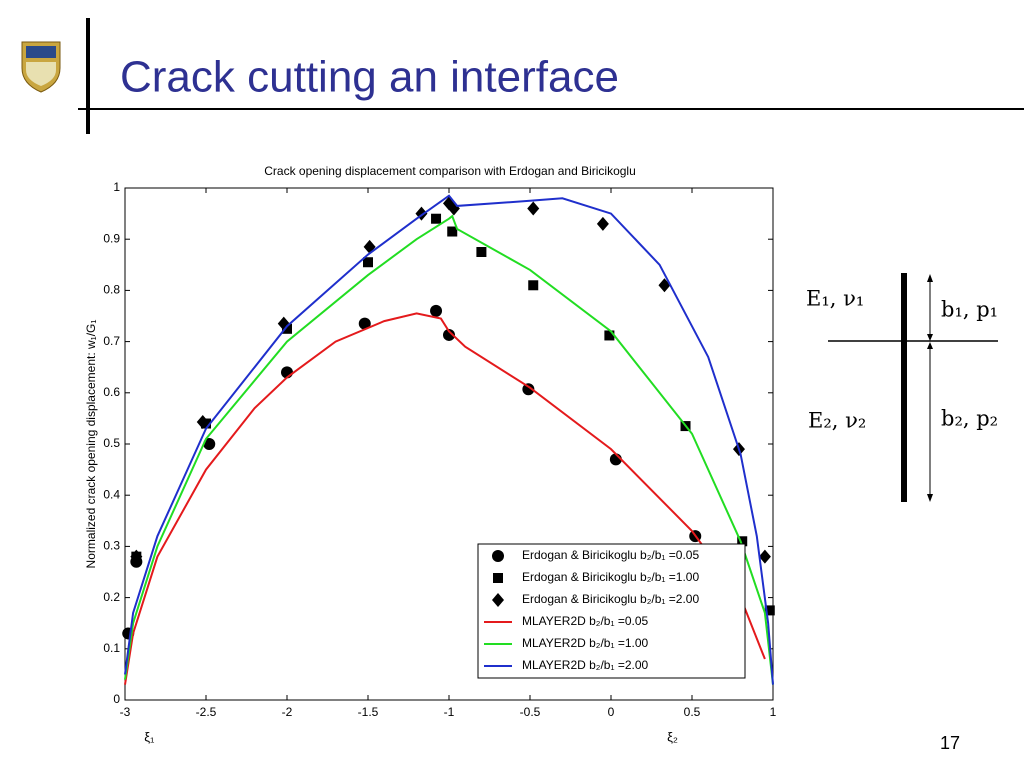 The height and width of the screenshot is (773, 1024). Describe the element at coordinates (369, 77) in the screenshot. I see `slide-title: Crack cutting an interface` at that location.